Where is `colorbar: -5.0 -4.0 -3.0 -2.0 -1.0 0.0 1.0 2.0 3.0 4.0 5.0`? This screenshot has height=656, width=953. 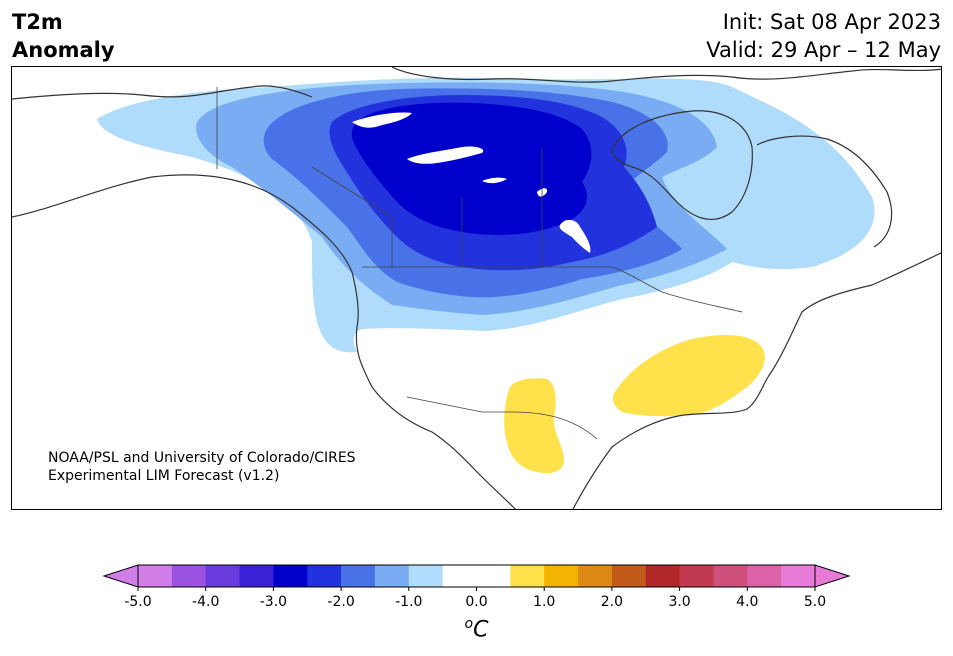
colorbar: -5.0 -4.0 -3.0 -2.0 -1.0 0.0 1.0 2.0 3.0 4.0 5.0 is located at coordinates (476, 587).